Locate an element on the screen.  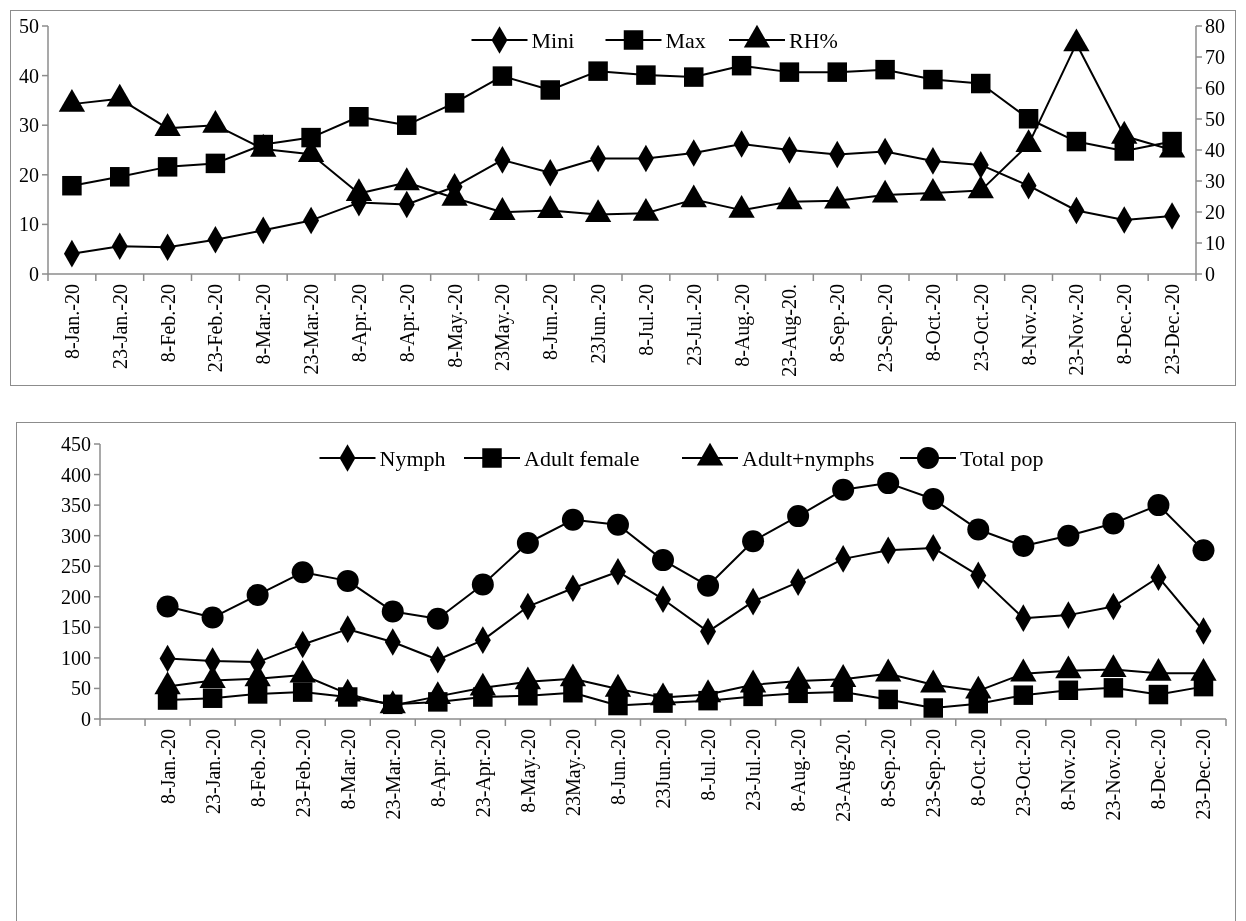
x-tick-label: 8-Oct.-20 is located at coordinates (932, 323).